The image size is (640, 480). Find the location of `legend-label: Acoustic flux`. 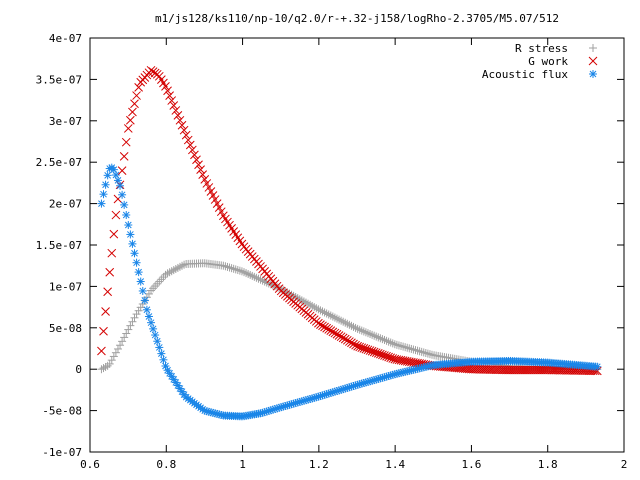

legend-label: Acoustic flux is located at coordinates (525, 74).